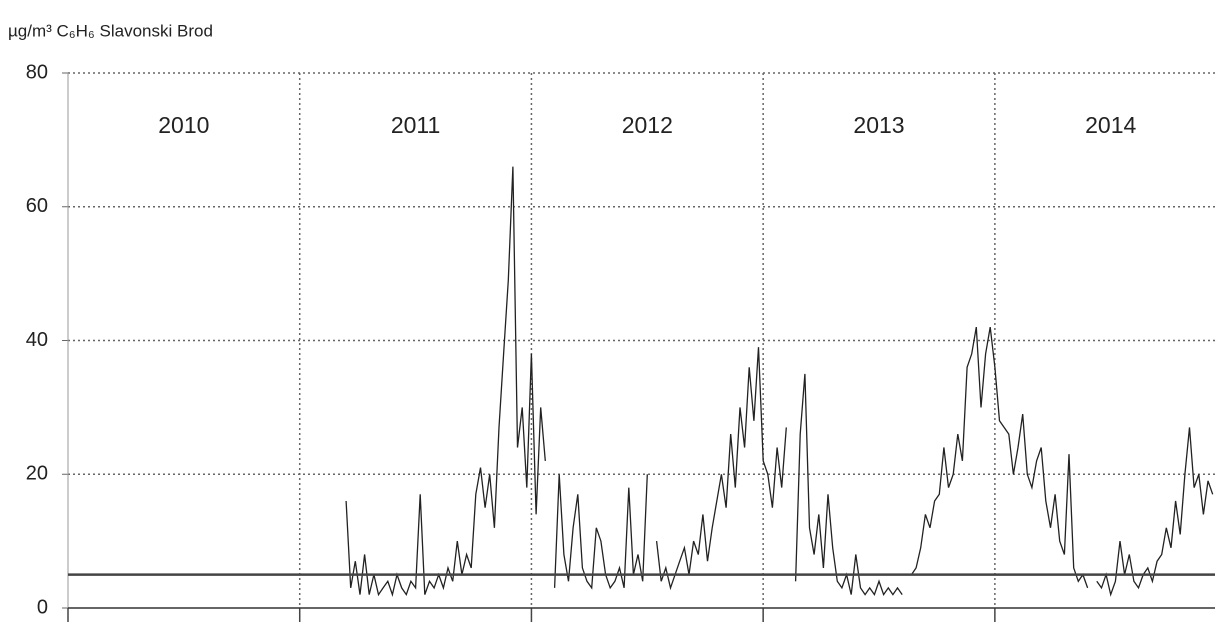  What do you see at coordinates (110, 30) in the screenshot?
I see `chart-title: µg/m³ C₆H₆ Slavonski Brod` at bounding box center [110, 30].